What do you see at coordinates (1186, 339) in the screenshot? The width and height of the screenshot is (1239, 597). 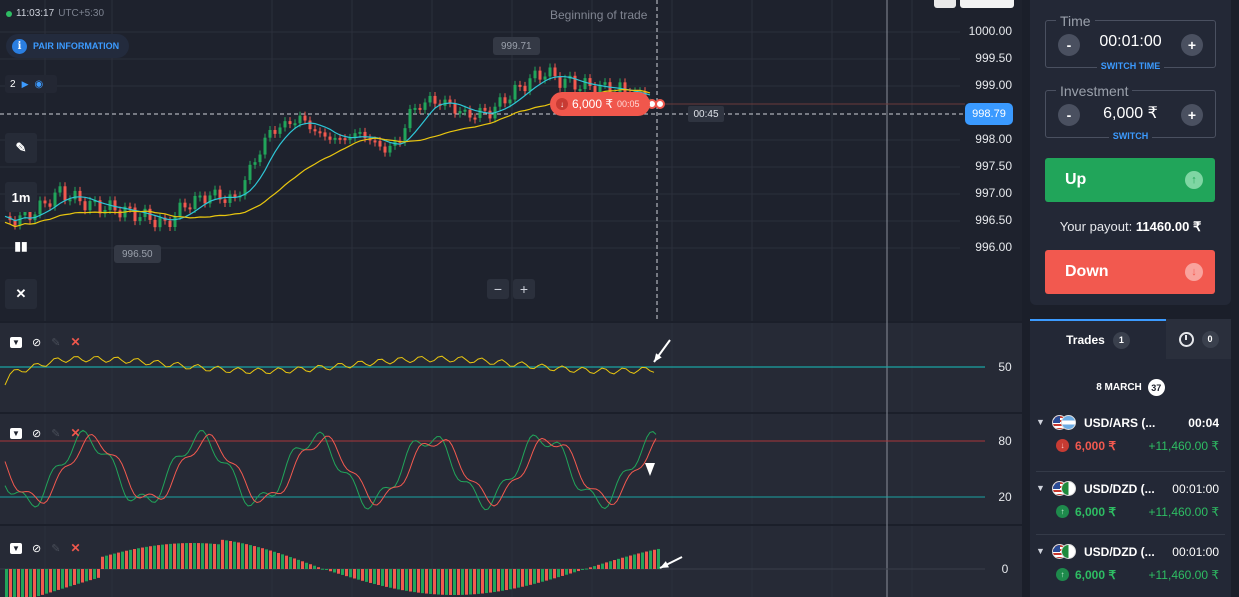 I see `clock-icon` at bounding box center [1186, 339].